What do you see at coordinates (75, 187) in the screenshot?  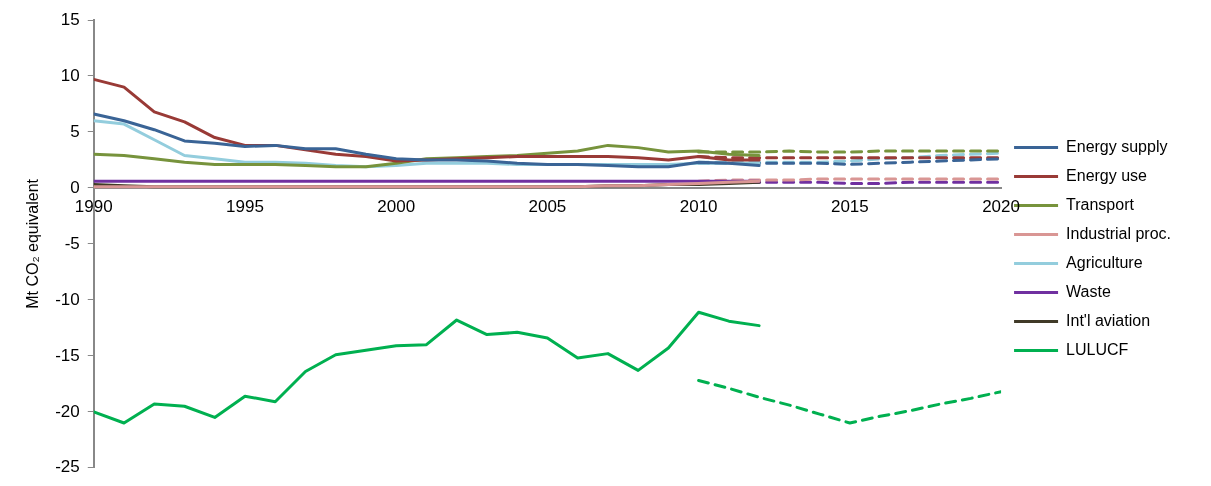 I see `y-tick-label: 0` at bounding box center [75, 187].